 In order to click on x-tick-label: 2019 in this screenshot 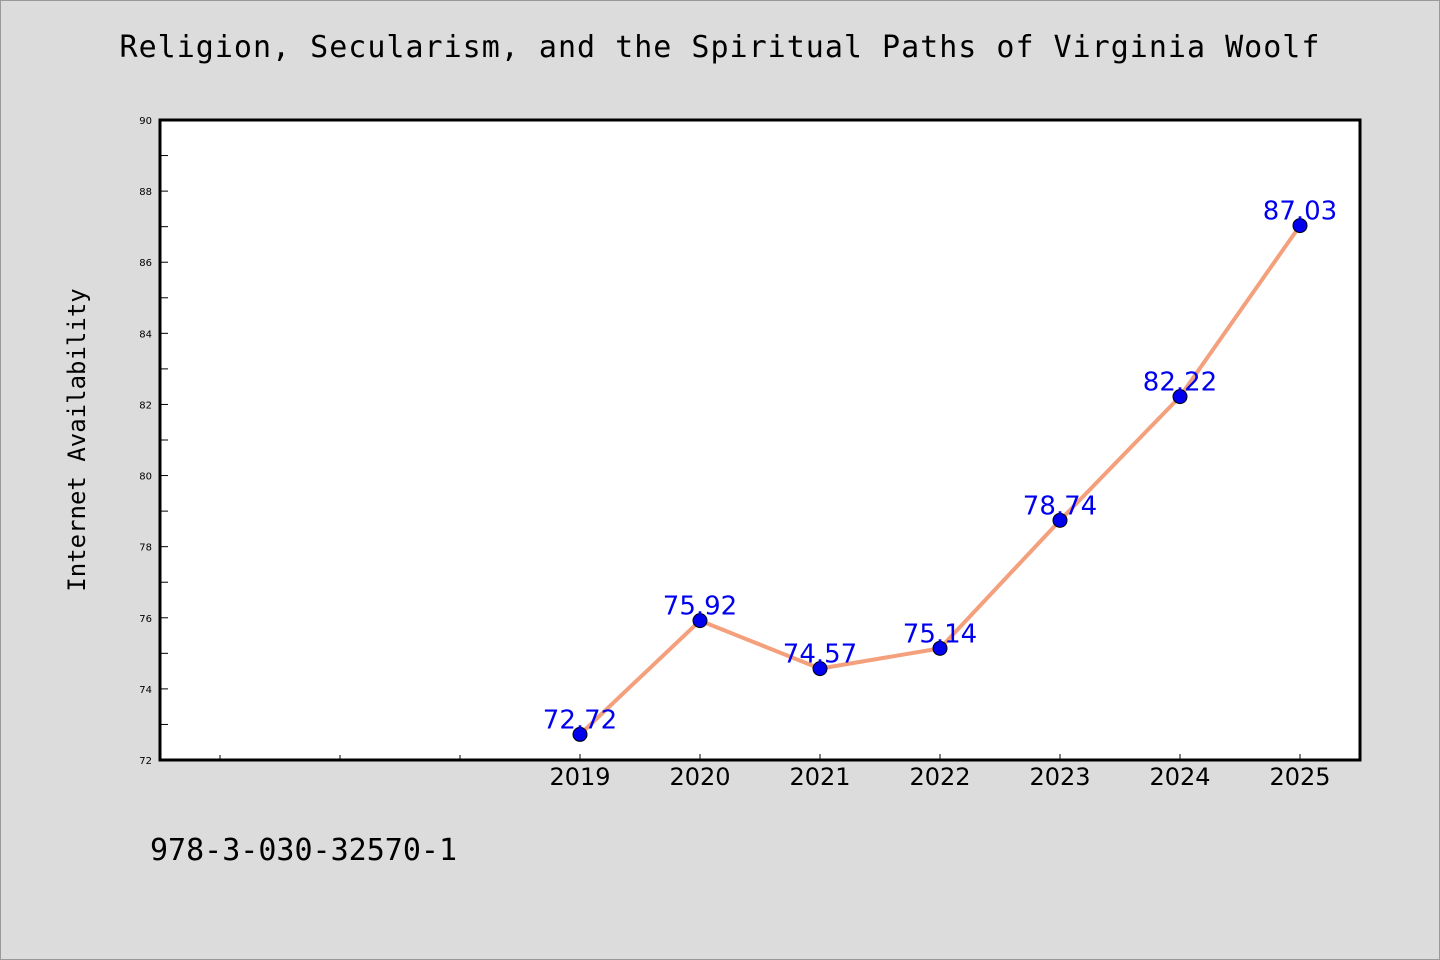, I will do `click(579, 777)`.